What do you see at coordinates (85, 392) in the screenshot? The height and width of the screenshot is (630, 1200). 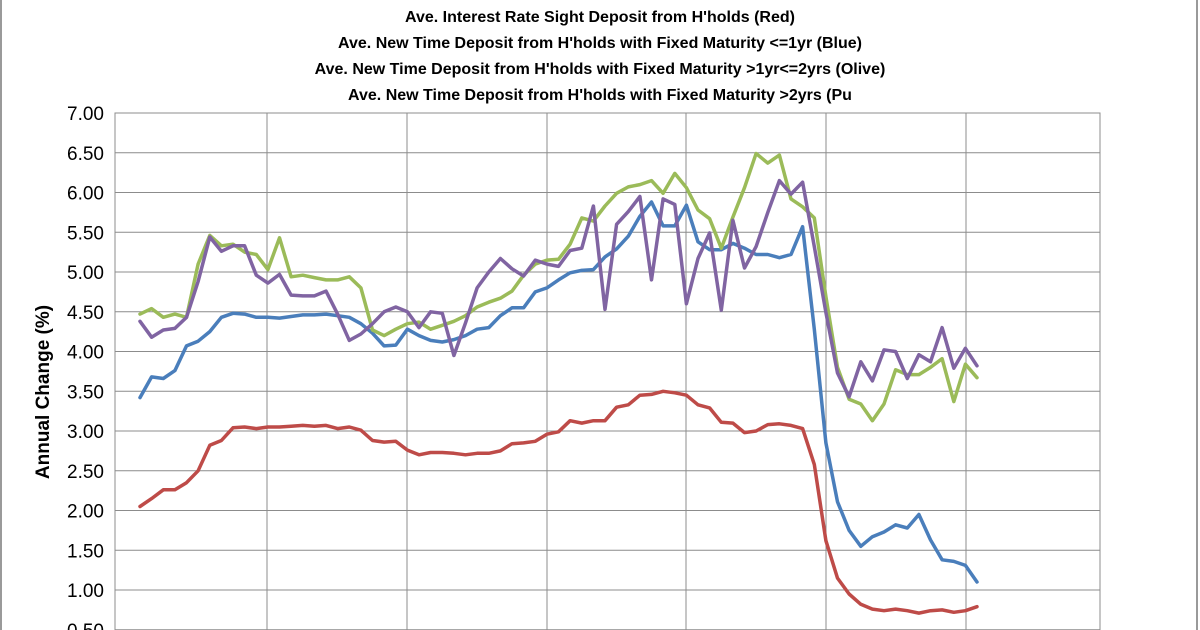 I see `y-tick-label: 3.50` at bounding box center [85, 392].